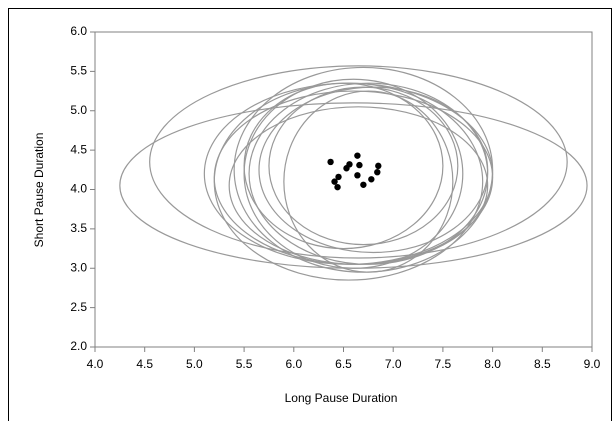 This screenshot has width=613, height=421. Describe the element at coordinates (293, 364) in the screenshot. I see `x-tick-label: 6.0` at that location.